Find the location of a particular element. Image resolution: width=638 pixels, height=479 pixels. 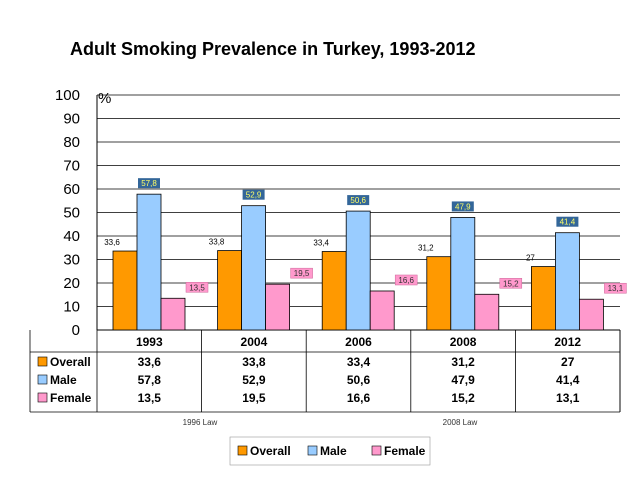

data-label-female: 15,2 is located at coordinates (511, 283).